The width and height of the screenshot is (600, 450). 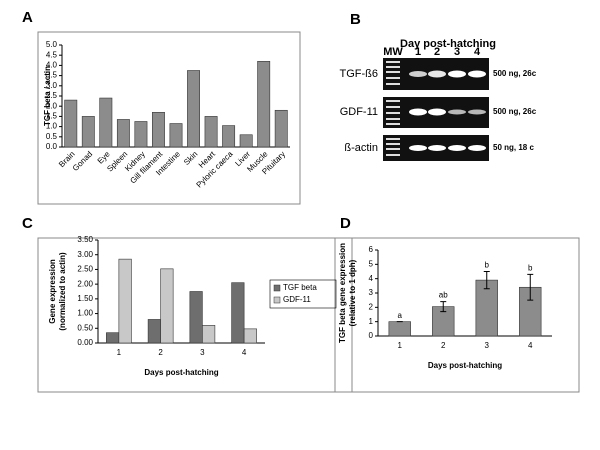 What do you see at coordinates (345, 223) in the screenshot?
I see `panel-label: D` at bounding box center [345, 223].